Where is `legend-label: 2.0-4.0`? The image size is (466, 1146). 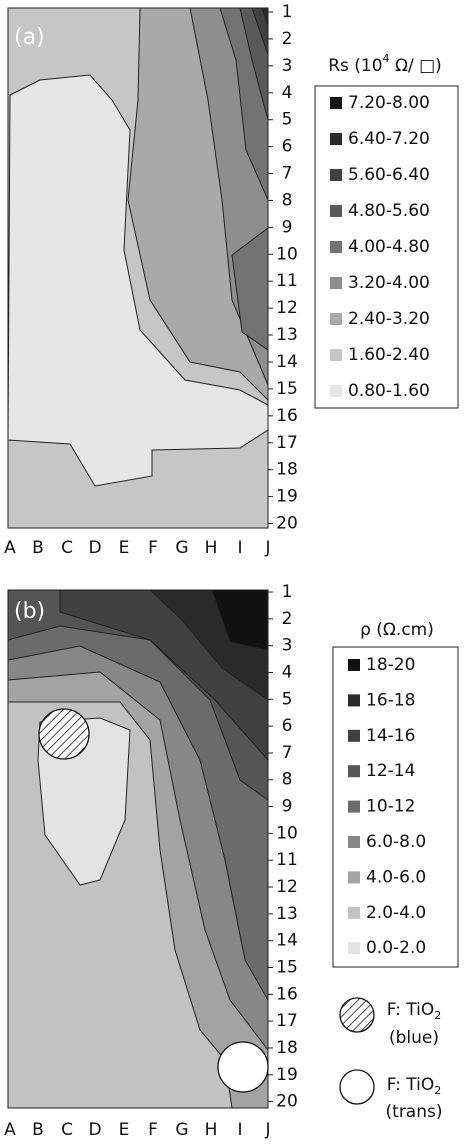
legend-label: 2.0-4.0 is located at coordinates (396, 913).